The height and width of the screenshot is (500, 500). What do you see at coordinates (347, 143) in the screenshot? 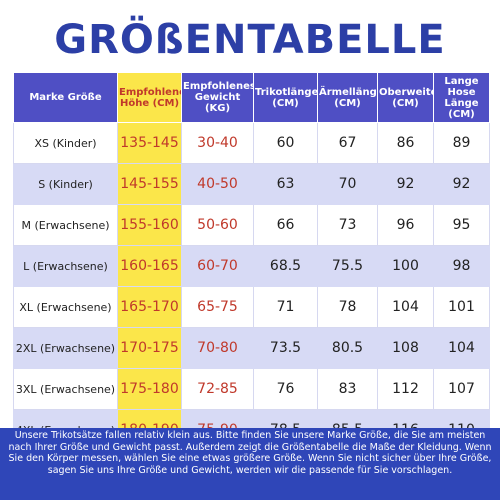
I see `cell-aermel: 67` at bounding box center [347, 143].